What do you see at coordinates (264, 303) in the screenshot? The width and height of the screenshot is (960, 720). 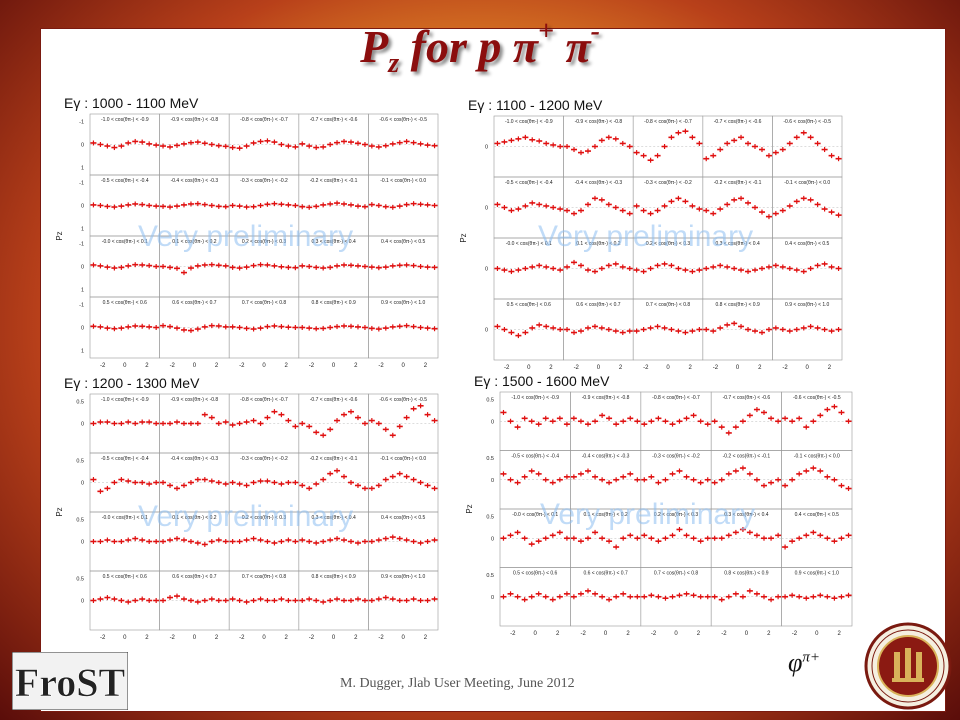 I see `bin-label: 0.7 < cos(θπ-) < 0.8` at bounding box center [264, 303].